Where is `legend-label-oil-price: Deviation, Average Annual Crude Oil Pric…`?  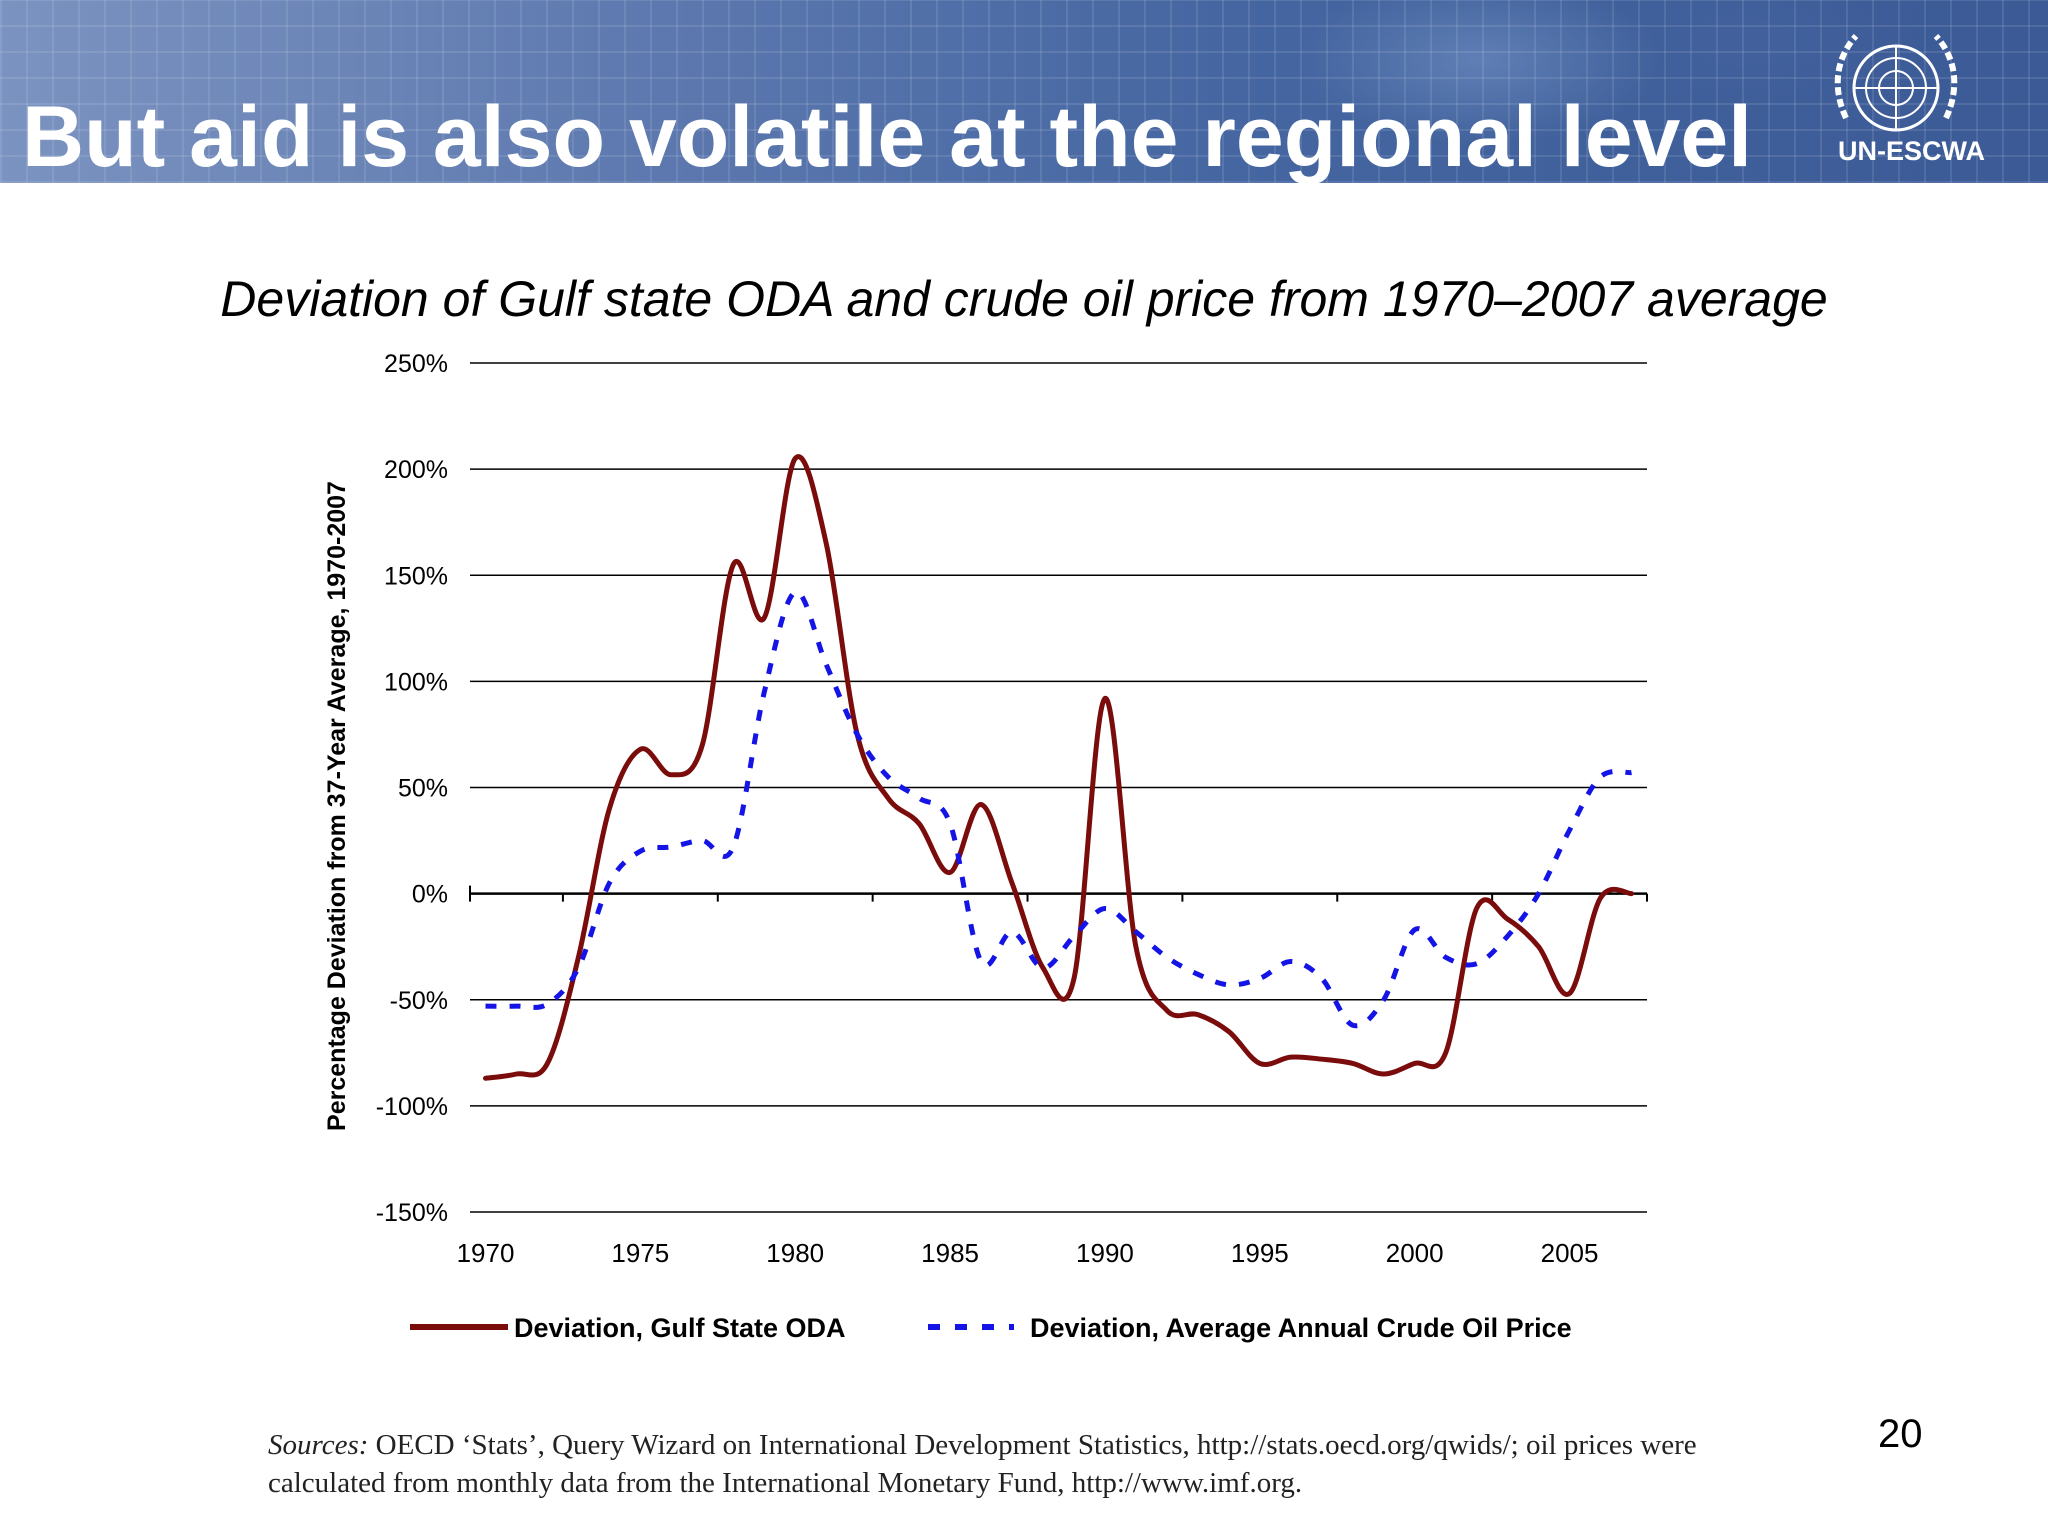
legend-label-oil-price: Deviation, Average Annual Crude Oil Pric… is located at coordinates (1301, 1328).